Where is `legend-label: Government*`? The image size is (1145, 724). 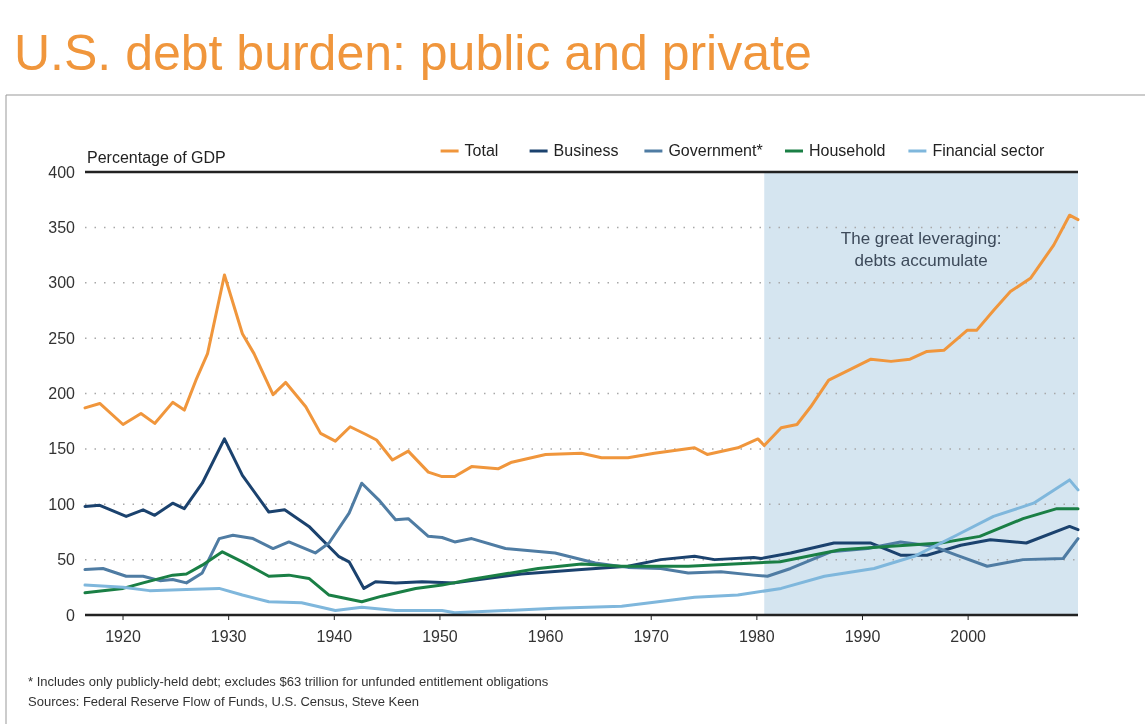 legend-label: Government* is located at coordinates (715, 150).